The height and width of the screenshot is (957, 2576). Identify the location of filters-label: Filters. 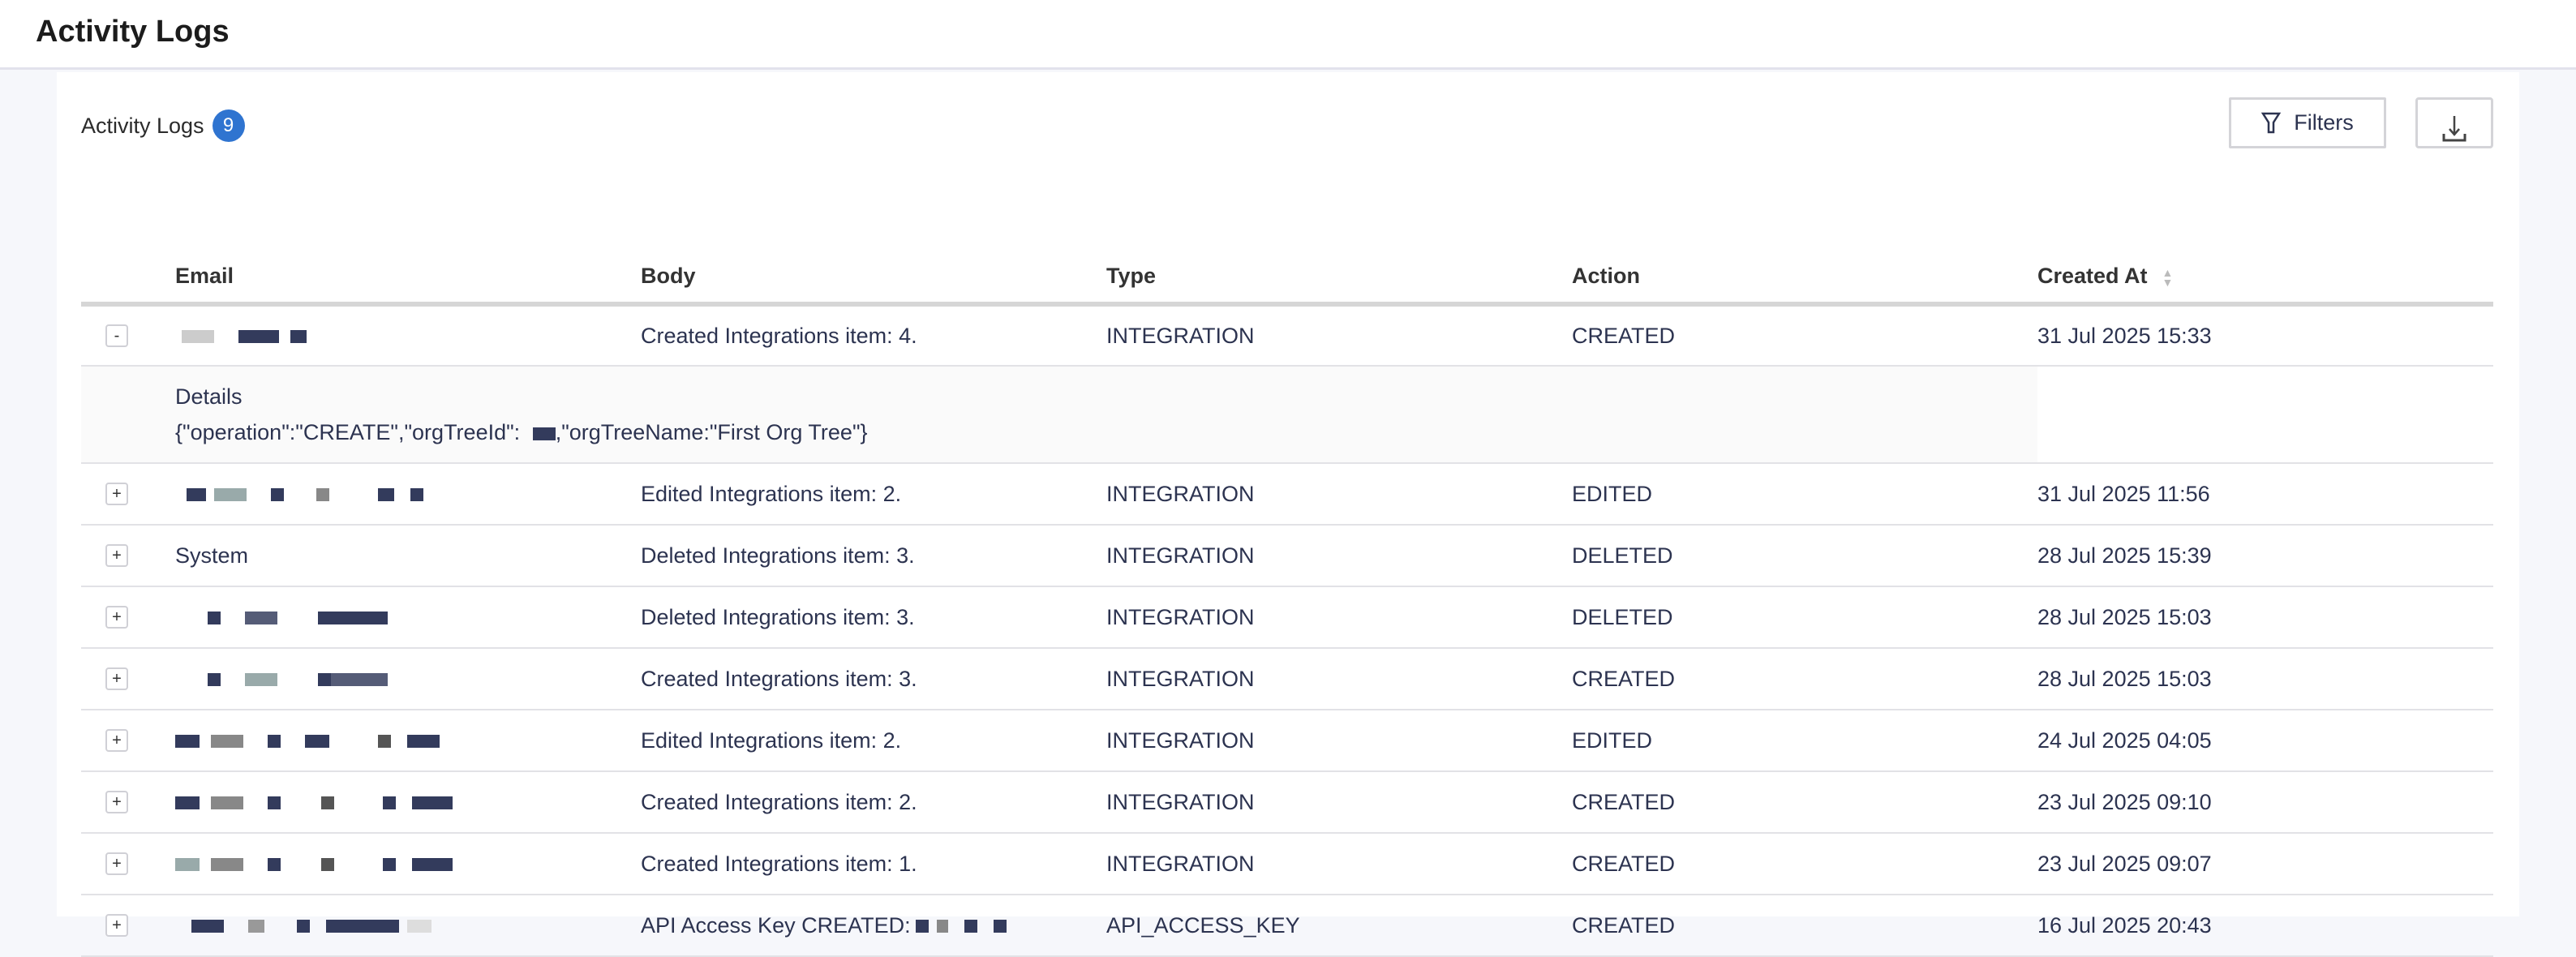
(2324, 123).